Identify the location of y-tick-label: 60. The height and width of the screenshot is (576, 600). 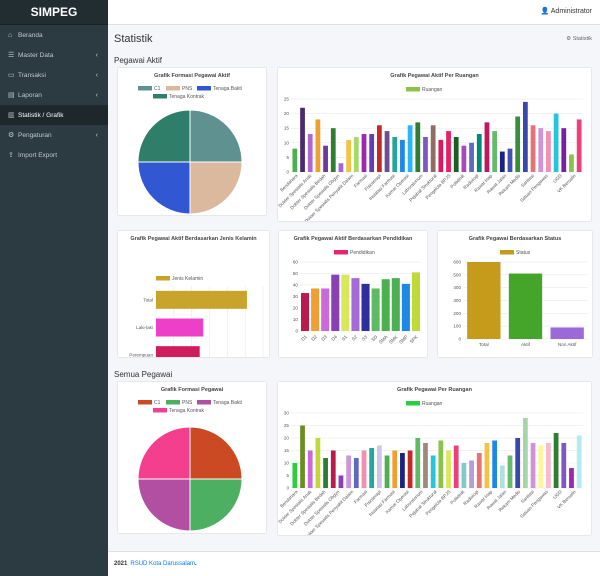
(296, 262).